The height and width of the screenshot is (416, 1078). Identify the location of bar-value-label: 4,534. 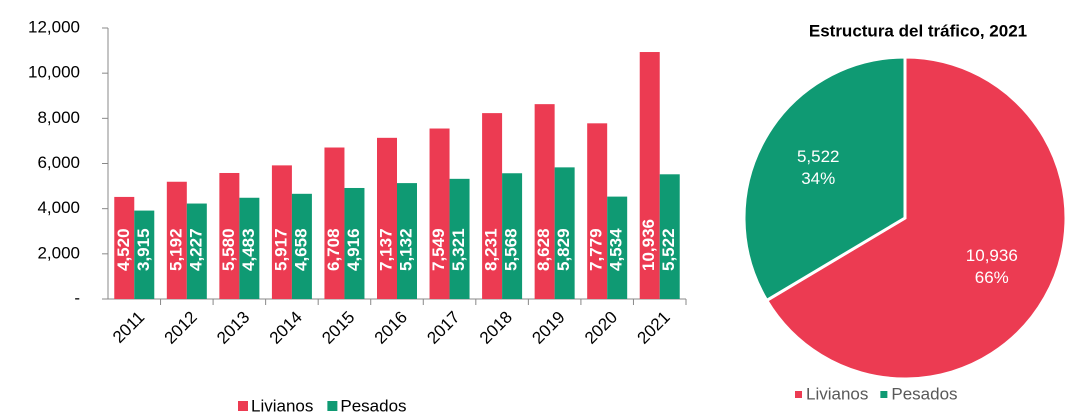
(616, 249).